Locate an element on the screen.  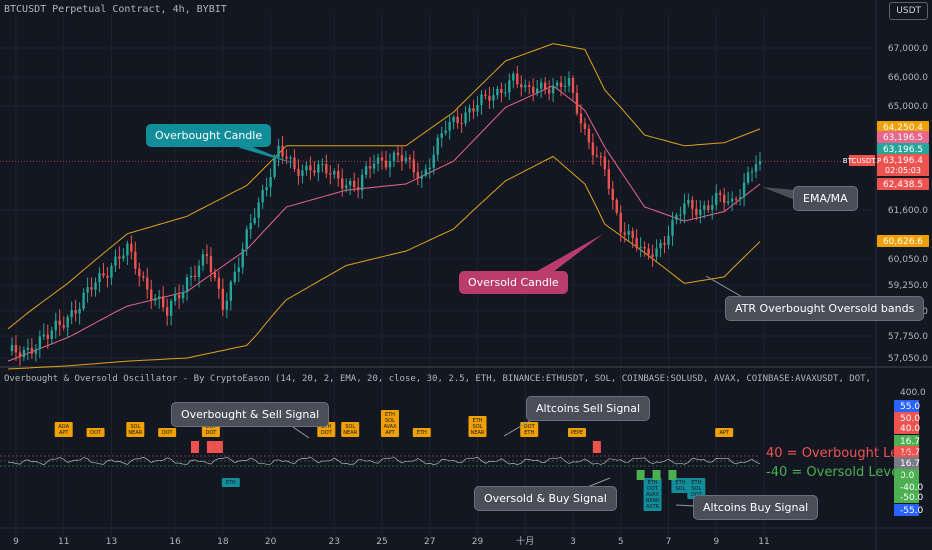
x-tick-label: 7 is located at coordinates (669, 542).